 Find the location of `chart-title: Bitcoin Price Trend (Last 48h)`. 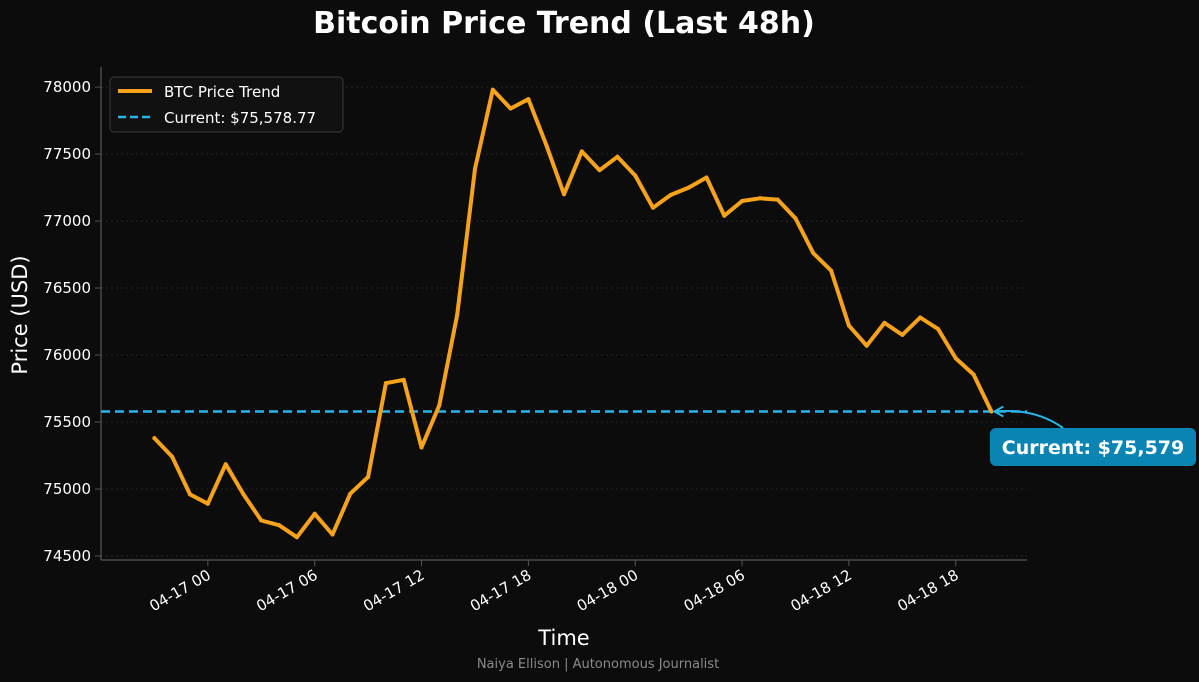

chart-title: Bitcoin Price Trend (Last 48h) is located at coordinates (564, 23).